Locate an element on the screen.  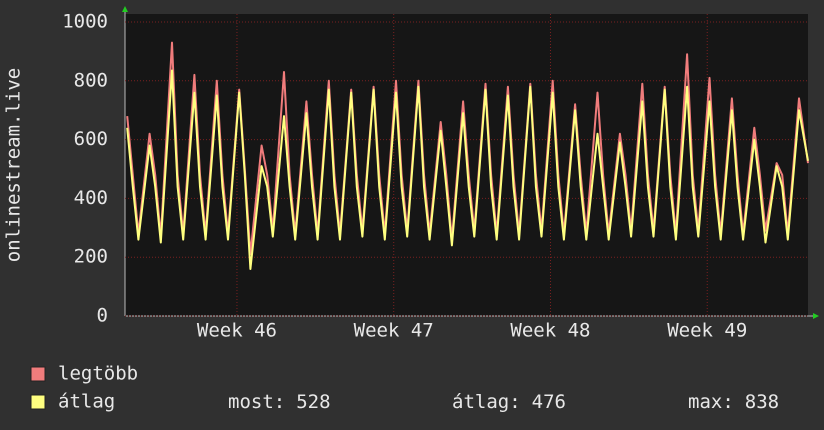
stat: átlag: 476 is located at coordinates (509, 402).